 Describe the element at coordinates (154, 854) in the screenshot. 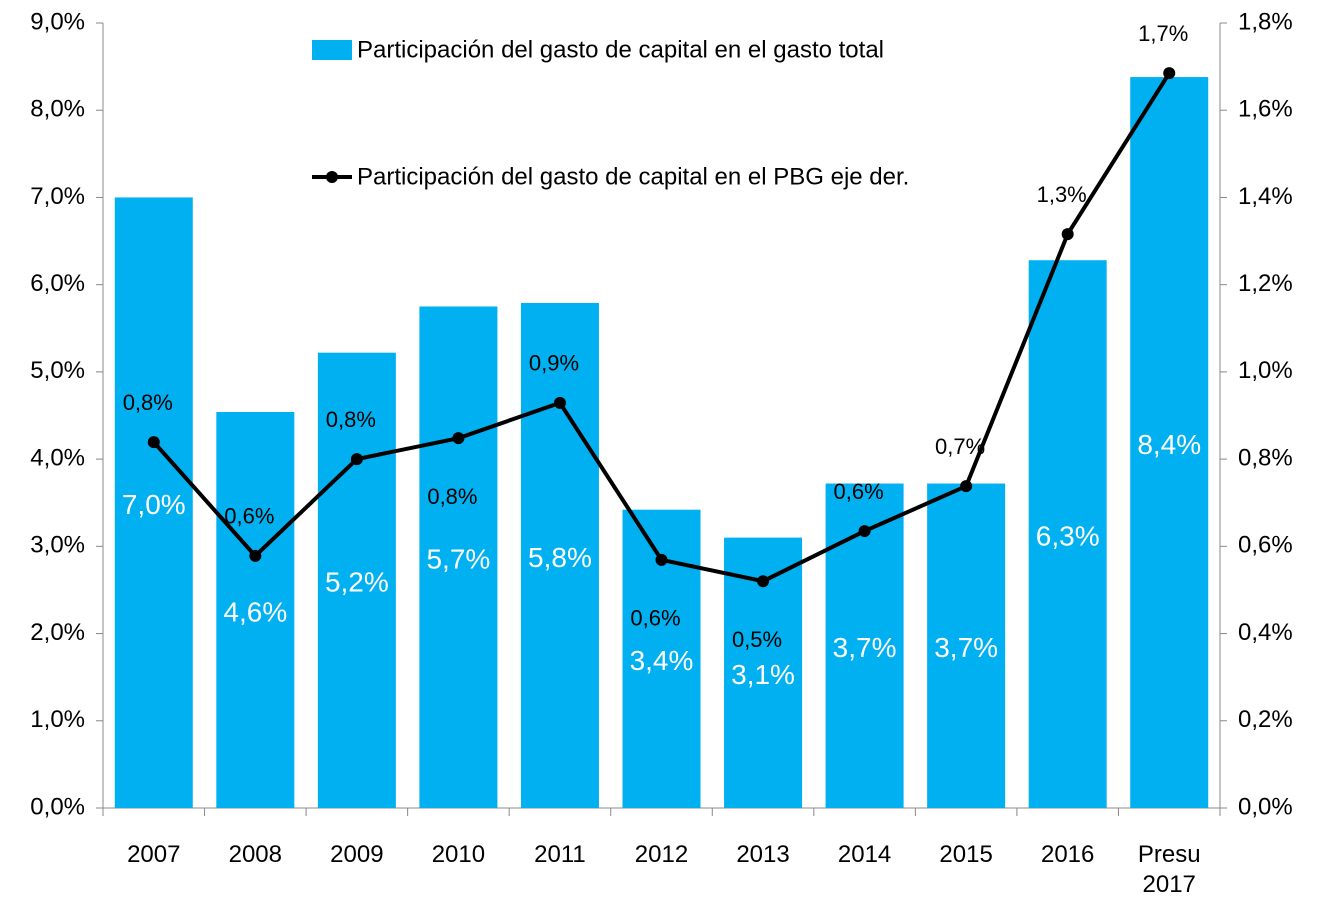

I see `x-tick-label: 2007` at that location.